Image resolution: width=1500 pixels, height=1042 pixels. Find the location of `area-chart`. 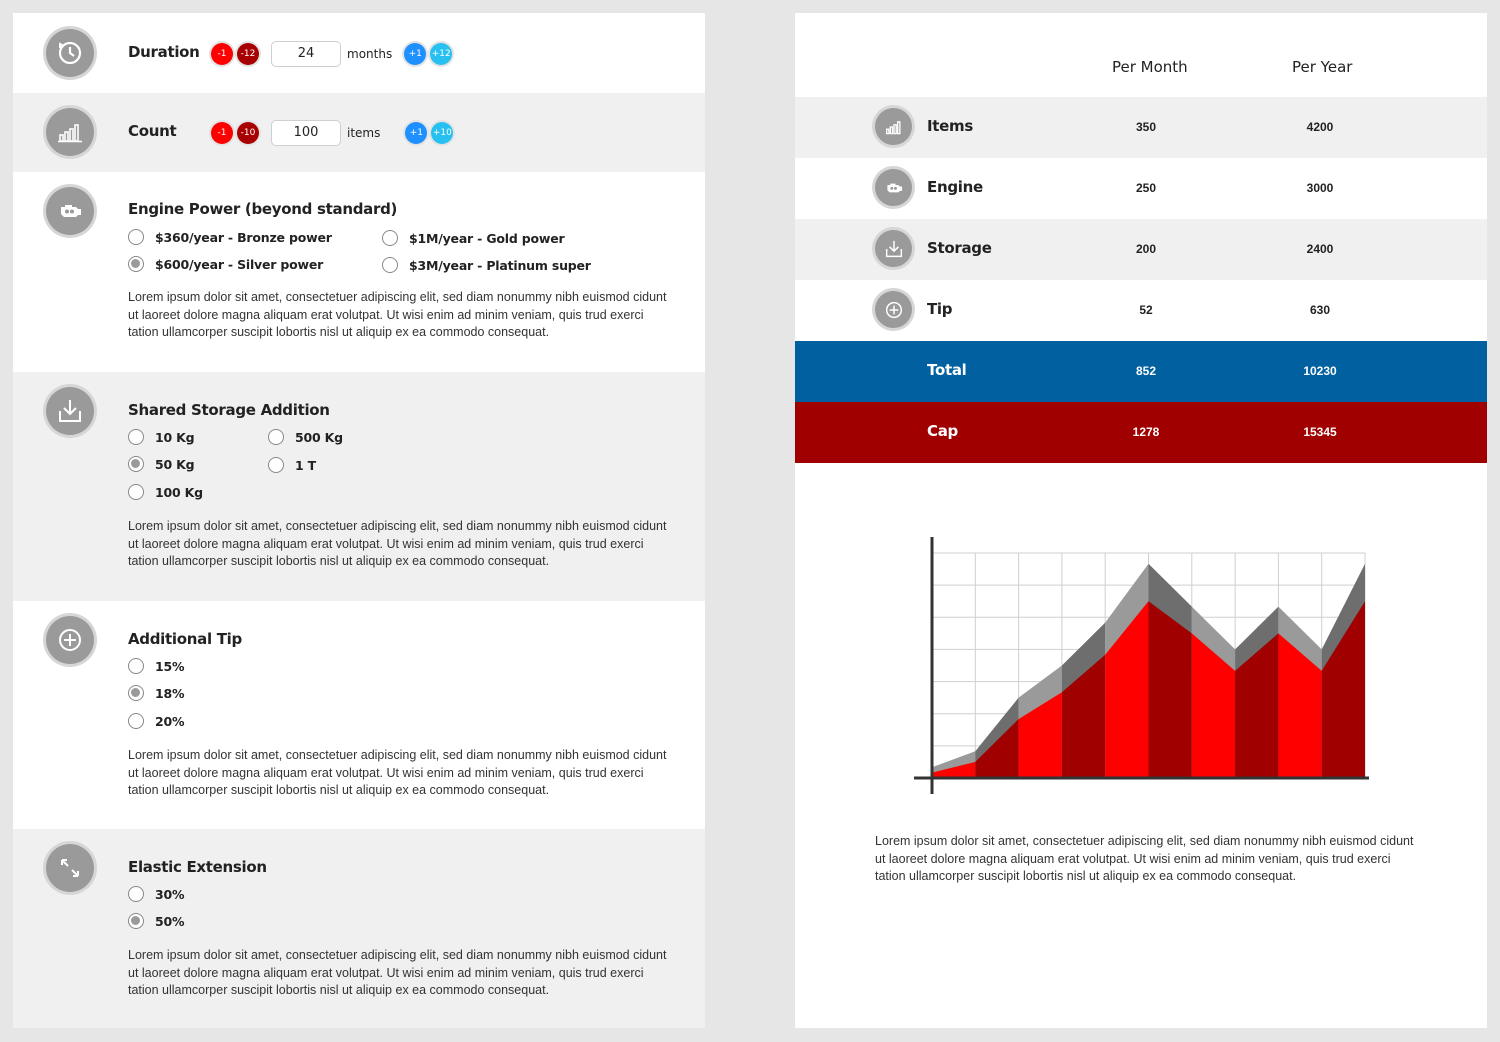

area-chart is located at coordinates (1141, 665).